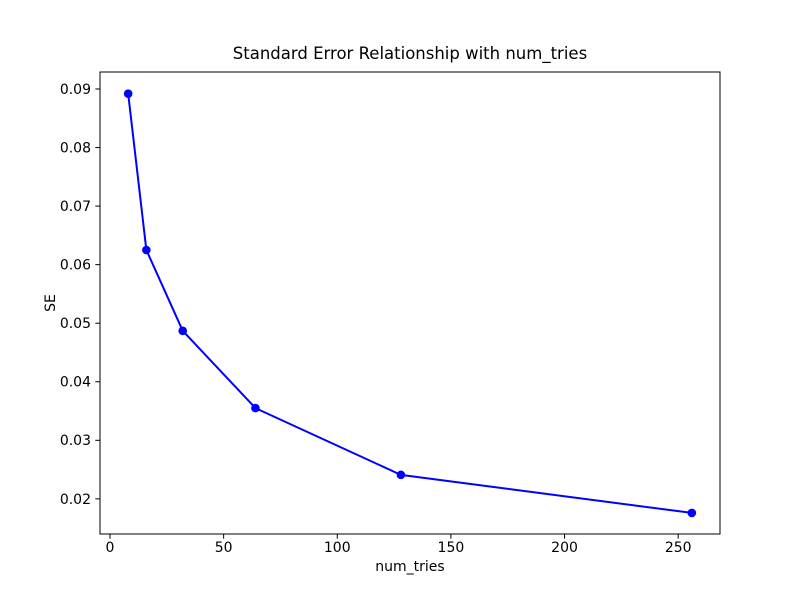  Describe the element at coordinates (75, 207) in the screenshot. I see `y-tick-label: 0.07` at that location.